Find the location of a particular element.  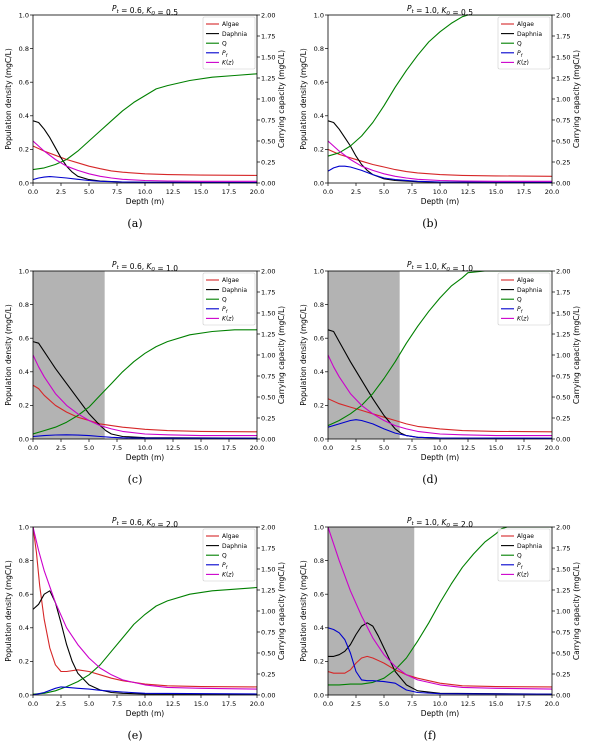

x-tick-label: 2.5 is located at coordinates (356, 704).